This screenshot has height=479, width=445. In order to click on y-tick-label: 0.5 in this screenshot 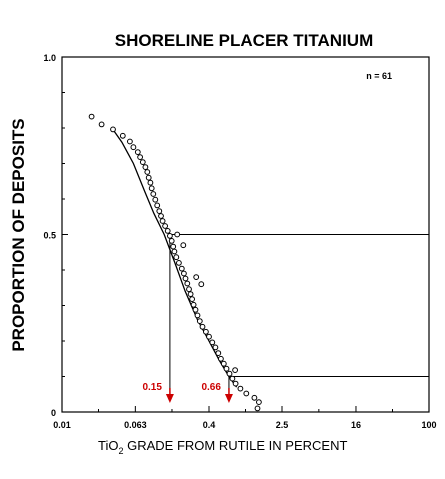, I will do `click(49, 236)`.